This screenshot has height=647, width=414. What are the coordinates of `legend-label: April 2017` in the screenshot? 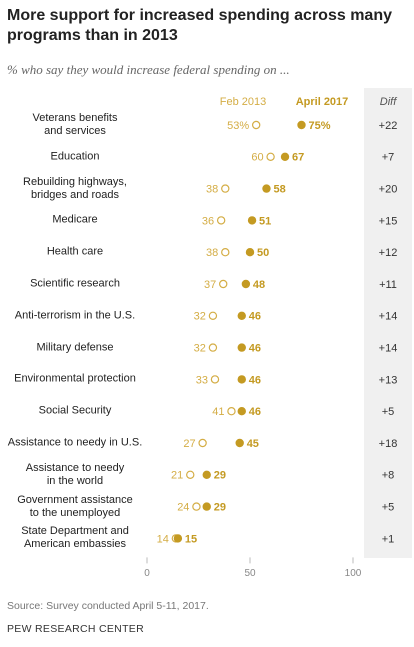 It's located at (322, 102).